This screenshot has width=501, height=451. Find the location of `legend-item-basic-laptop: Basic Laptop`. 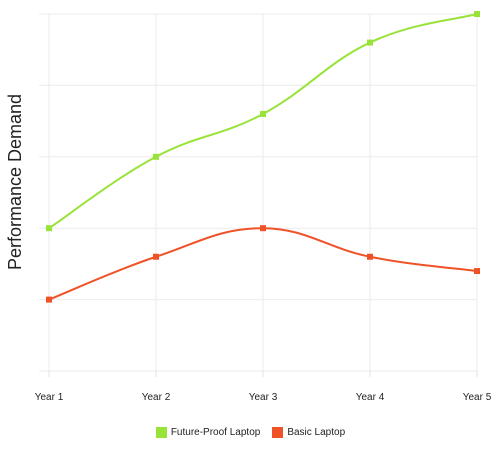

legend-item-basic-laptop: Basic Laptop is located at coordinates (308, 432).